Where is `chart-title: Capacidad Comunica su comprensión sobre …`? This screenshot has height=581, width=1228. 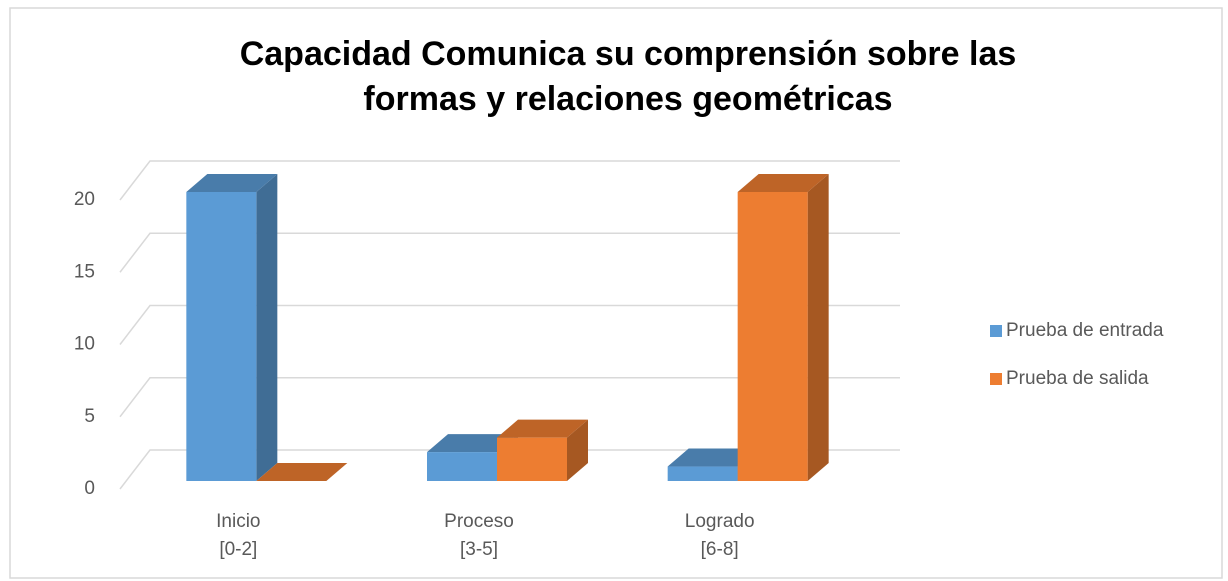 chart-title: Capacidad Comunica su comprensión sobre … is located at coordinates (628, 54).